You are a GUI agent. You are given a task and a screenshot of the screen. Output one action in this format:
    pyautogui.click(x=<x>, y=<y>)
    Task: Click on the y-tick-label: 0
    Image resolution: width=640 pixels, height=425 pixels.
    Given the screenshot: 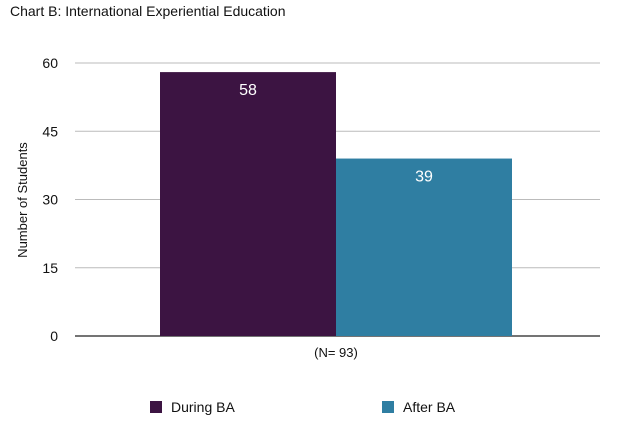 What is the action you would take?
    pyautogui.click(x=54, y=336)
    